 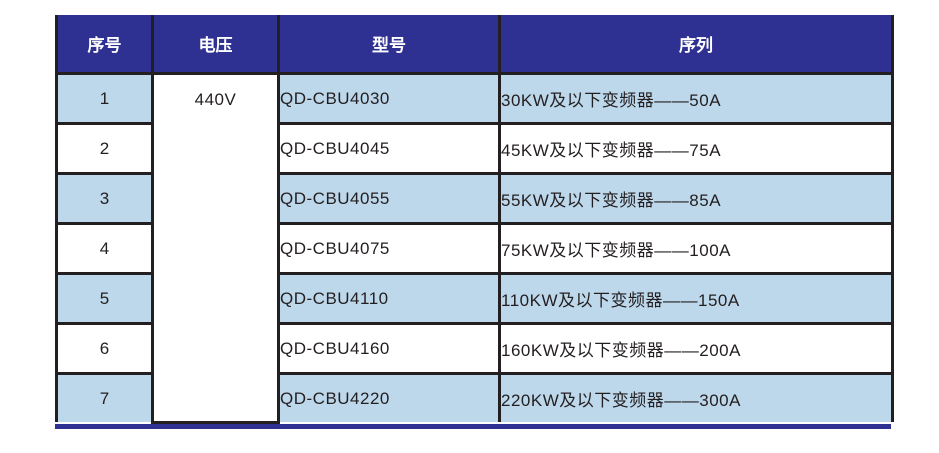 I want to click on model-cell: QD-CBU4030, so click(x=389, y=98).